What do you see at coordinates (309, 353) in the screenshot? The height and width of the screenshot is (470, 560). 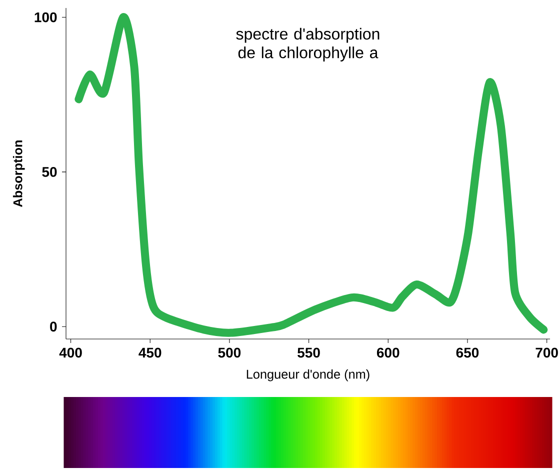 I see `x-tick-label: 550` at bounding box center [309, 353].